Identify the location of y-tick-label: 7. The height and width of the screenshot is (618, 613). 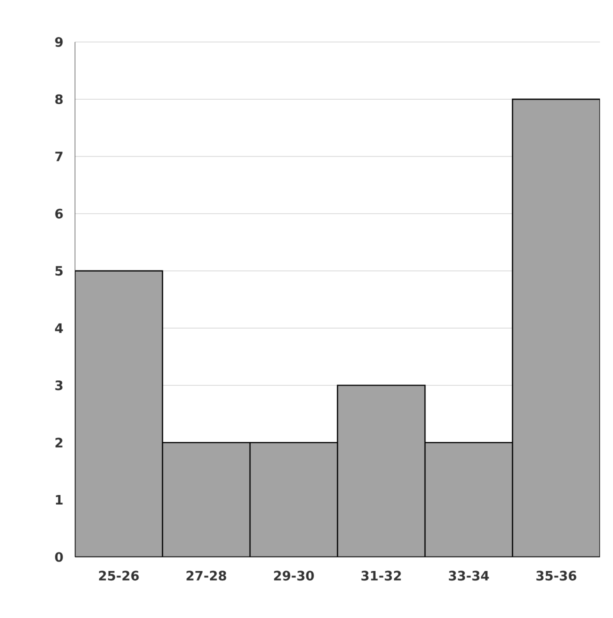
(58, 157).